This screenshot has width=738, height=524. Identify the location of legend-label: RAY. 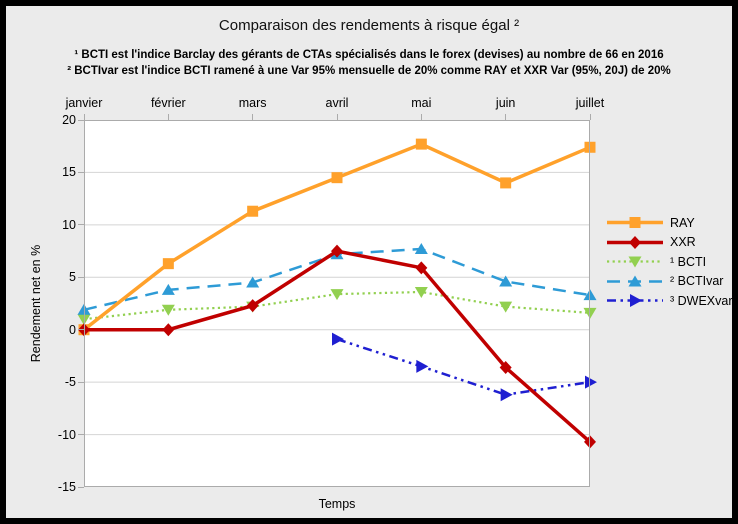
(682, 222).